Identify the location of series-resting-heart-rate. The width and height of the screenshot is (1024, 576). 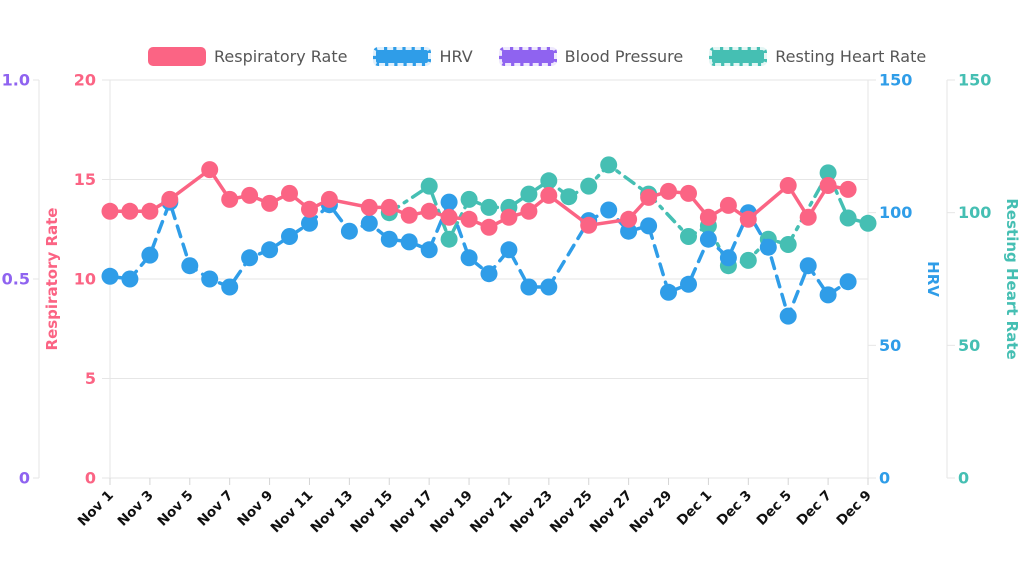
(628, 215).